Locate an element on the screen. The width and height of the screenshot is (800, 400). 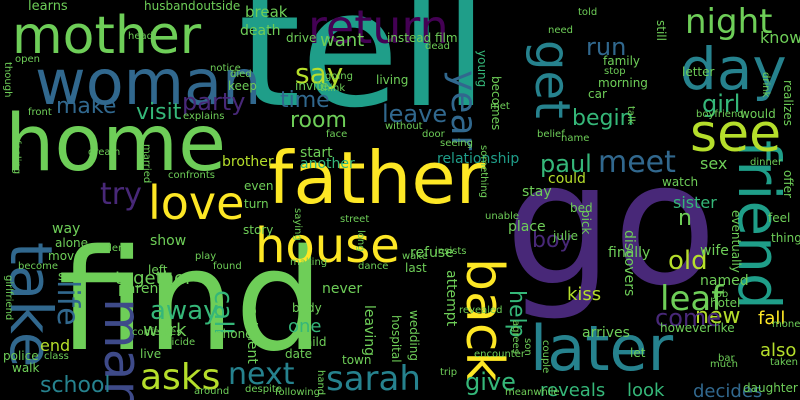
word-meet: meet is located at coordinates (637, 162).